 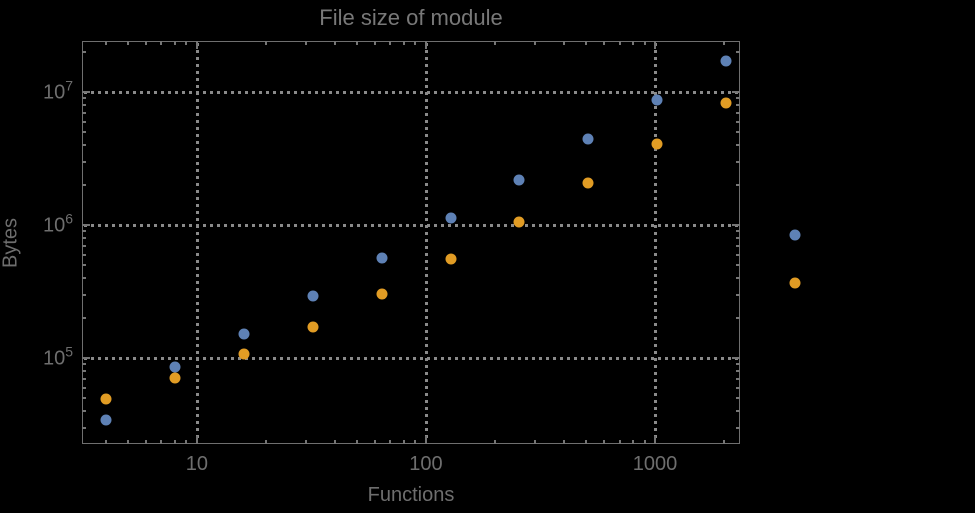 What do you see at coordinates (382, 258) in the screenshot?
I see `data-point-blue-series-x64` at bounding box center [382, 258].